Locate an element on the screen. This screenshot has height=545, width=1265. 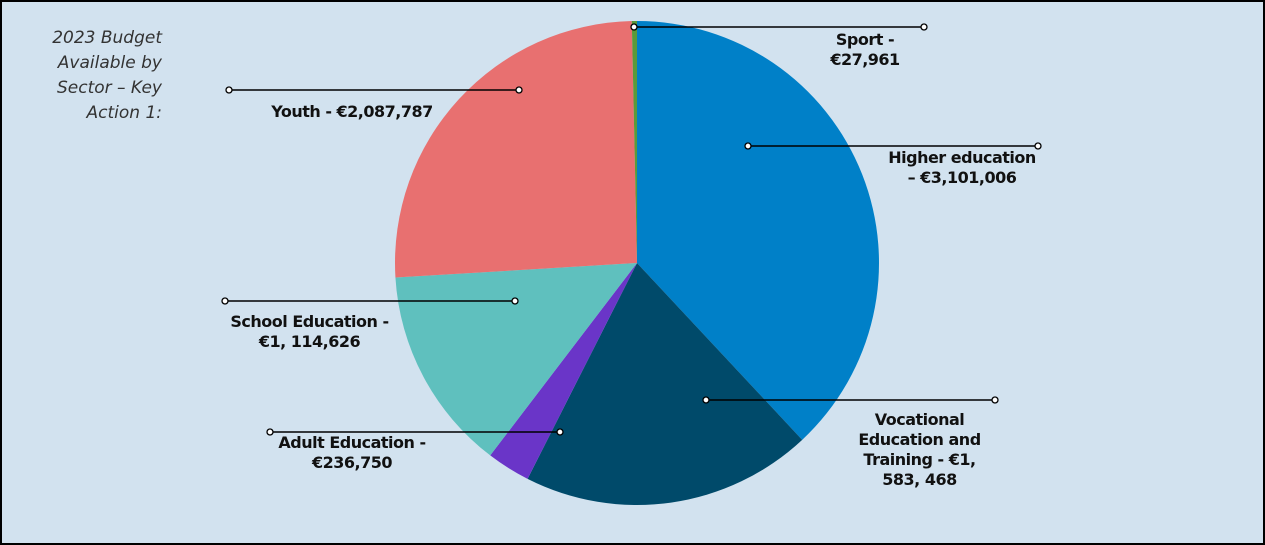
slice-label: Sport - €27,961 is located at coordinates (865, 49).